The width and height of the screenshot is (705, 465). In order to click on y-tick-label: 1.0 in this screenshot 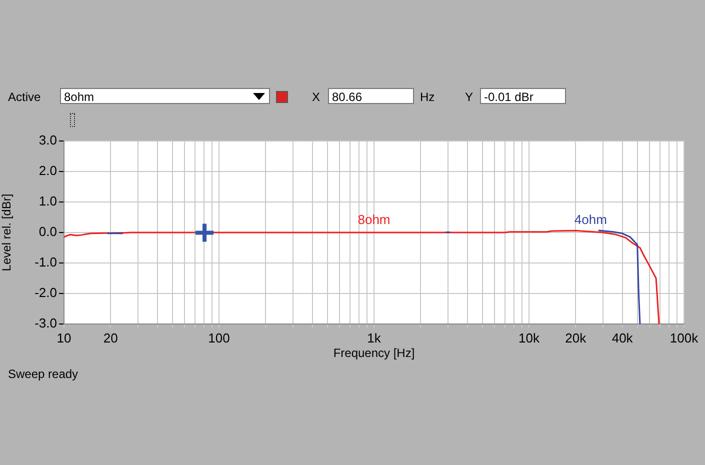, I will do `click(47, 201)`.